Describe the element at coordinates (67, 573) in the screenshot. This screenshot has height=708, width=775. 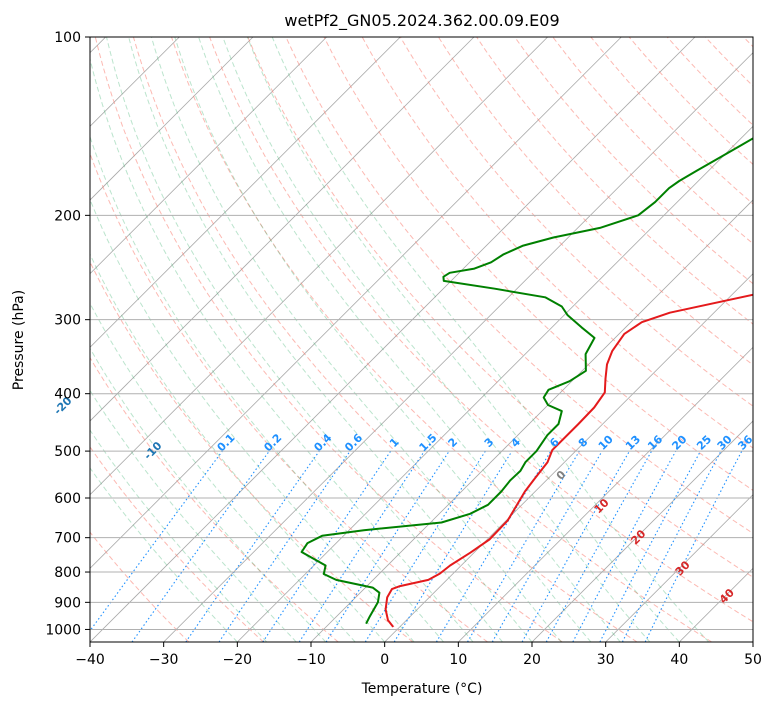
I see `y-tick-label: 800` at that location.